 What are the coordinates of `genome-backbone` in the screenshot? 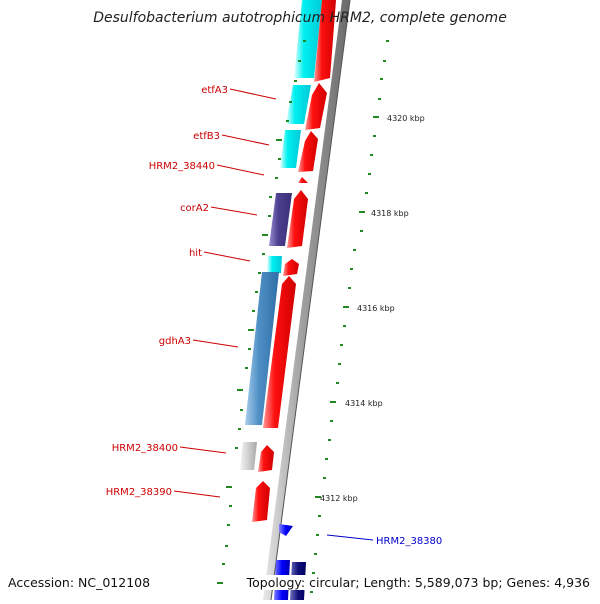 It's located at (306, 300).